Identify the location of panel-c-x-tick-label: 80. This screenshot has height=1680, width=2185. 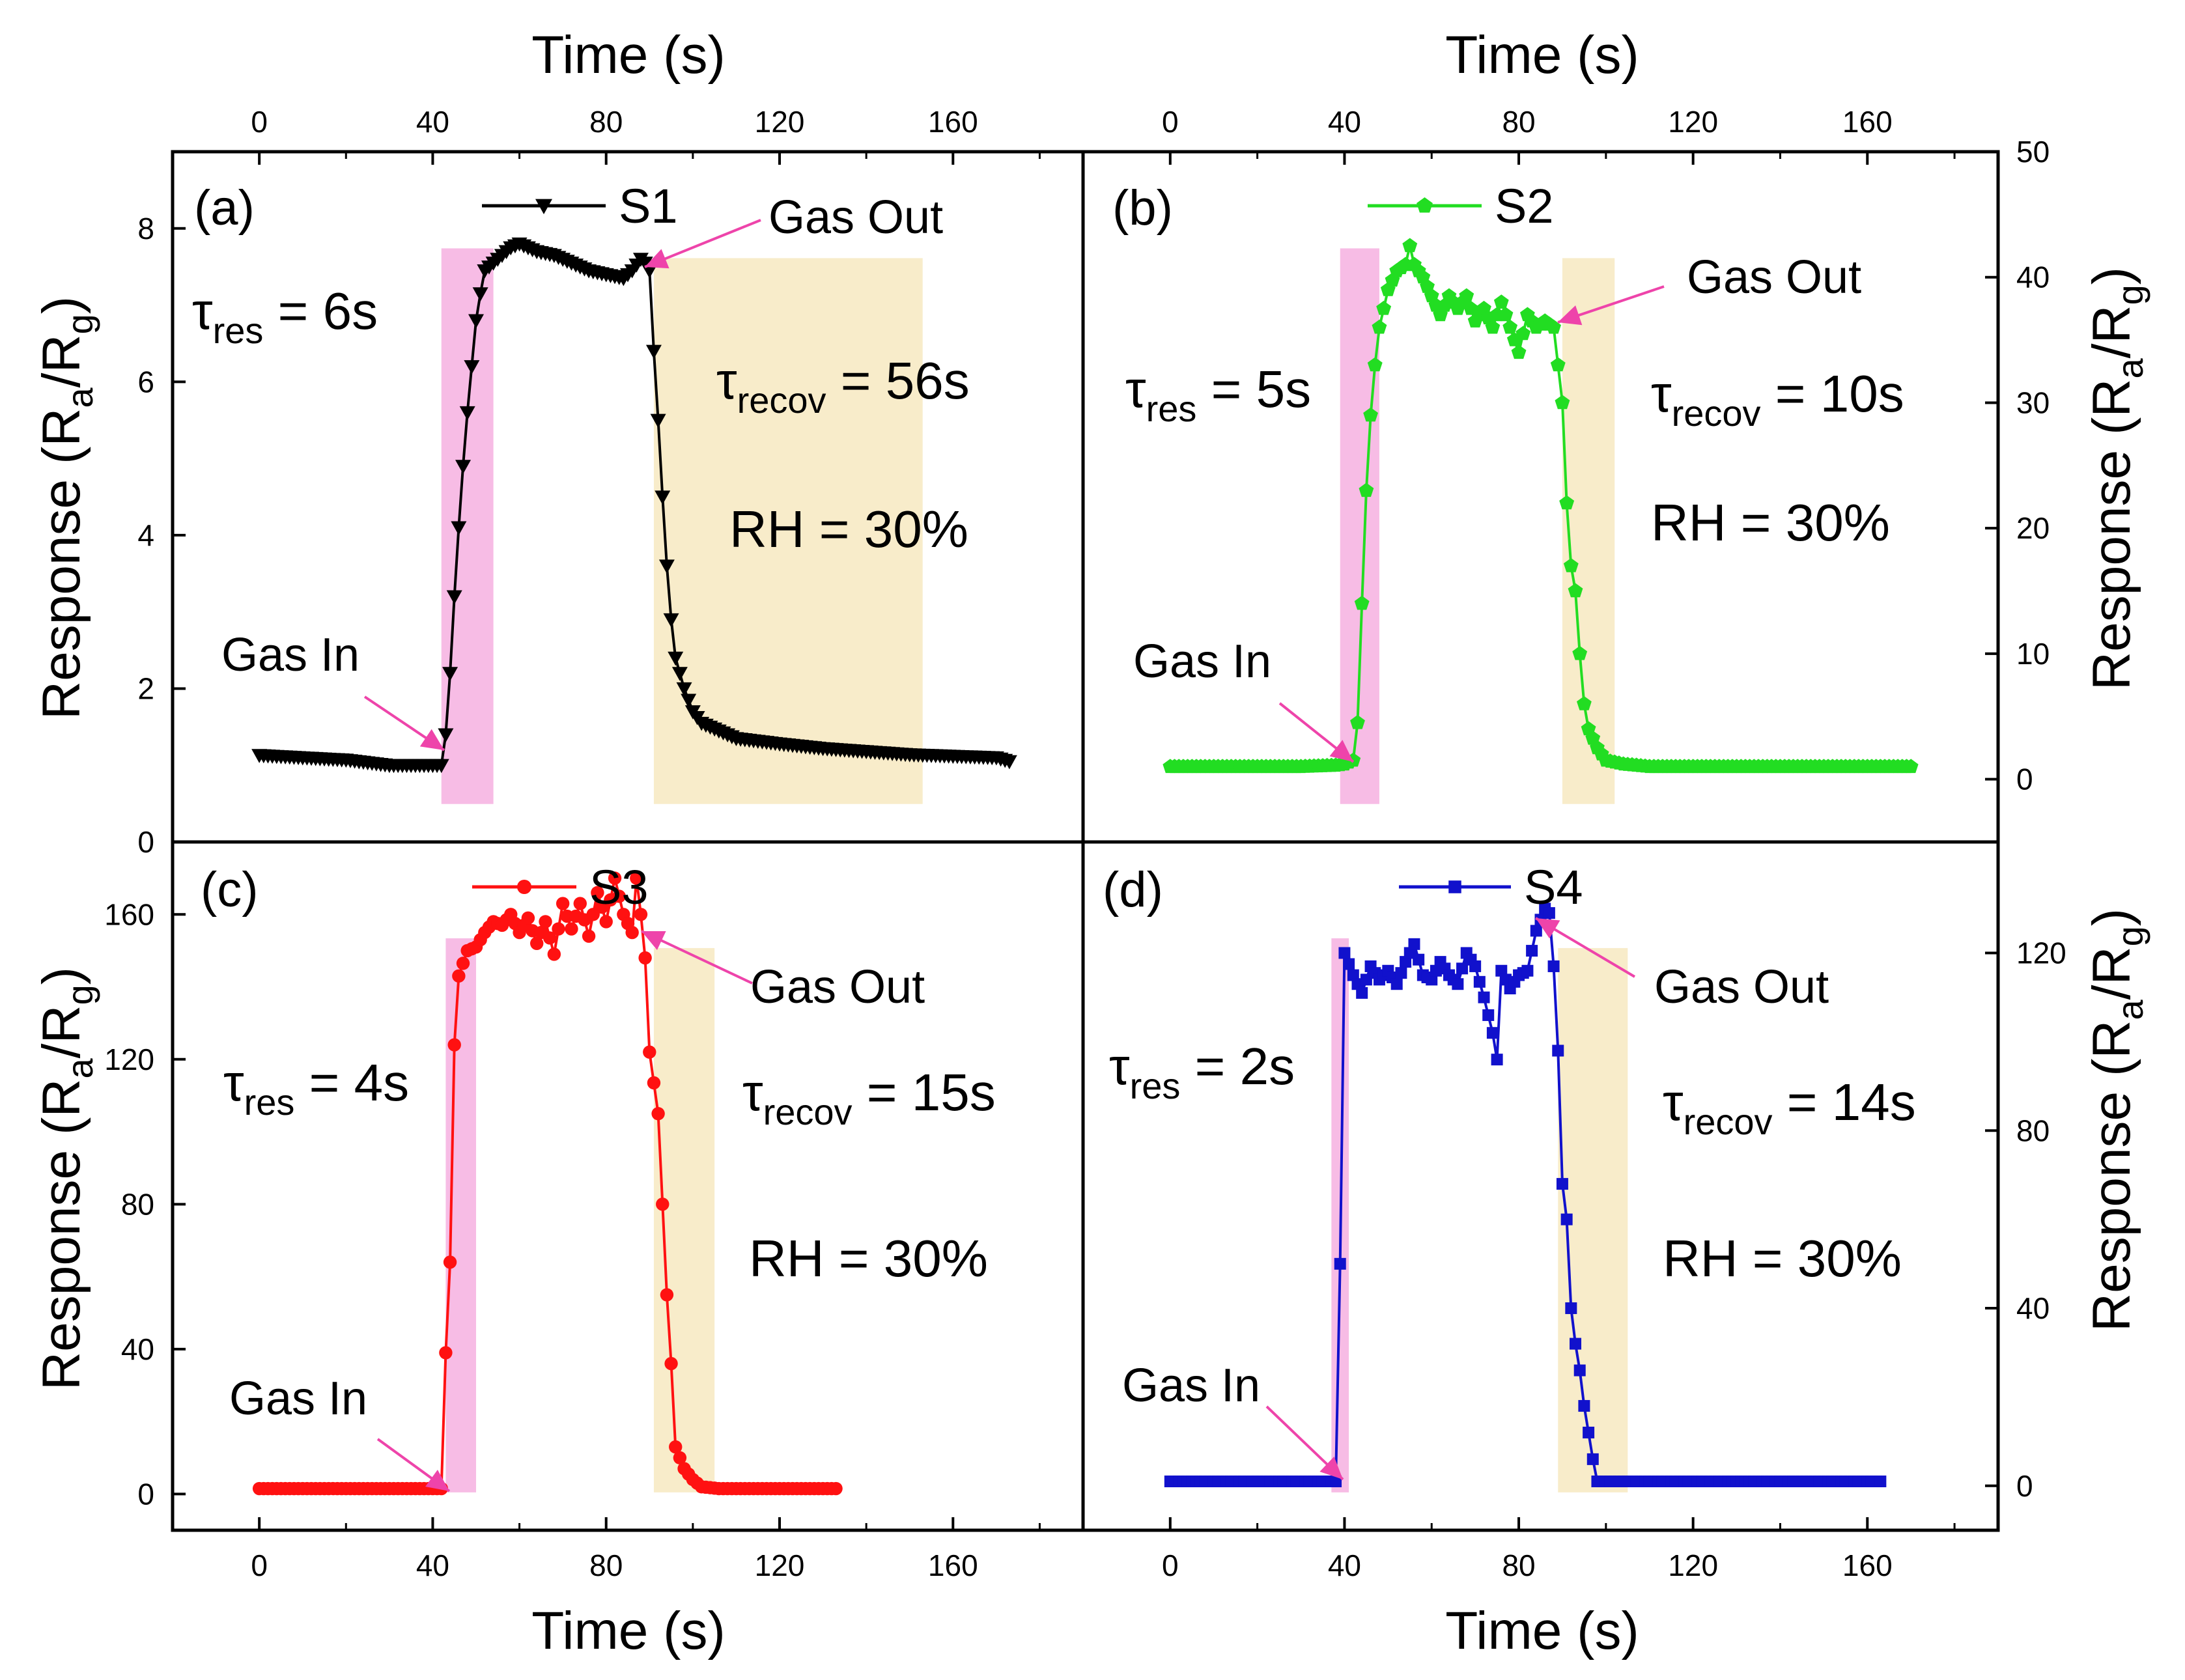
(606, 1565).